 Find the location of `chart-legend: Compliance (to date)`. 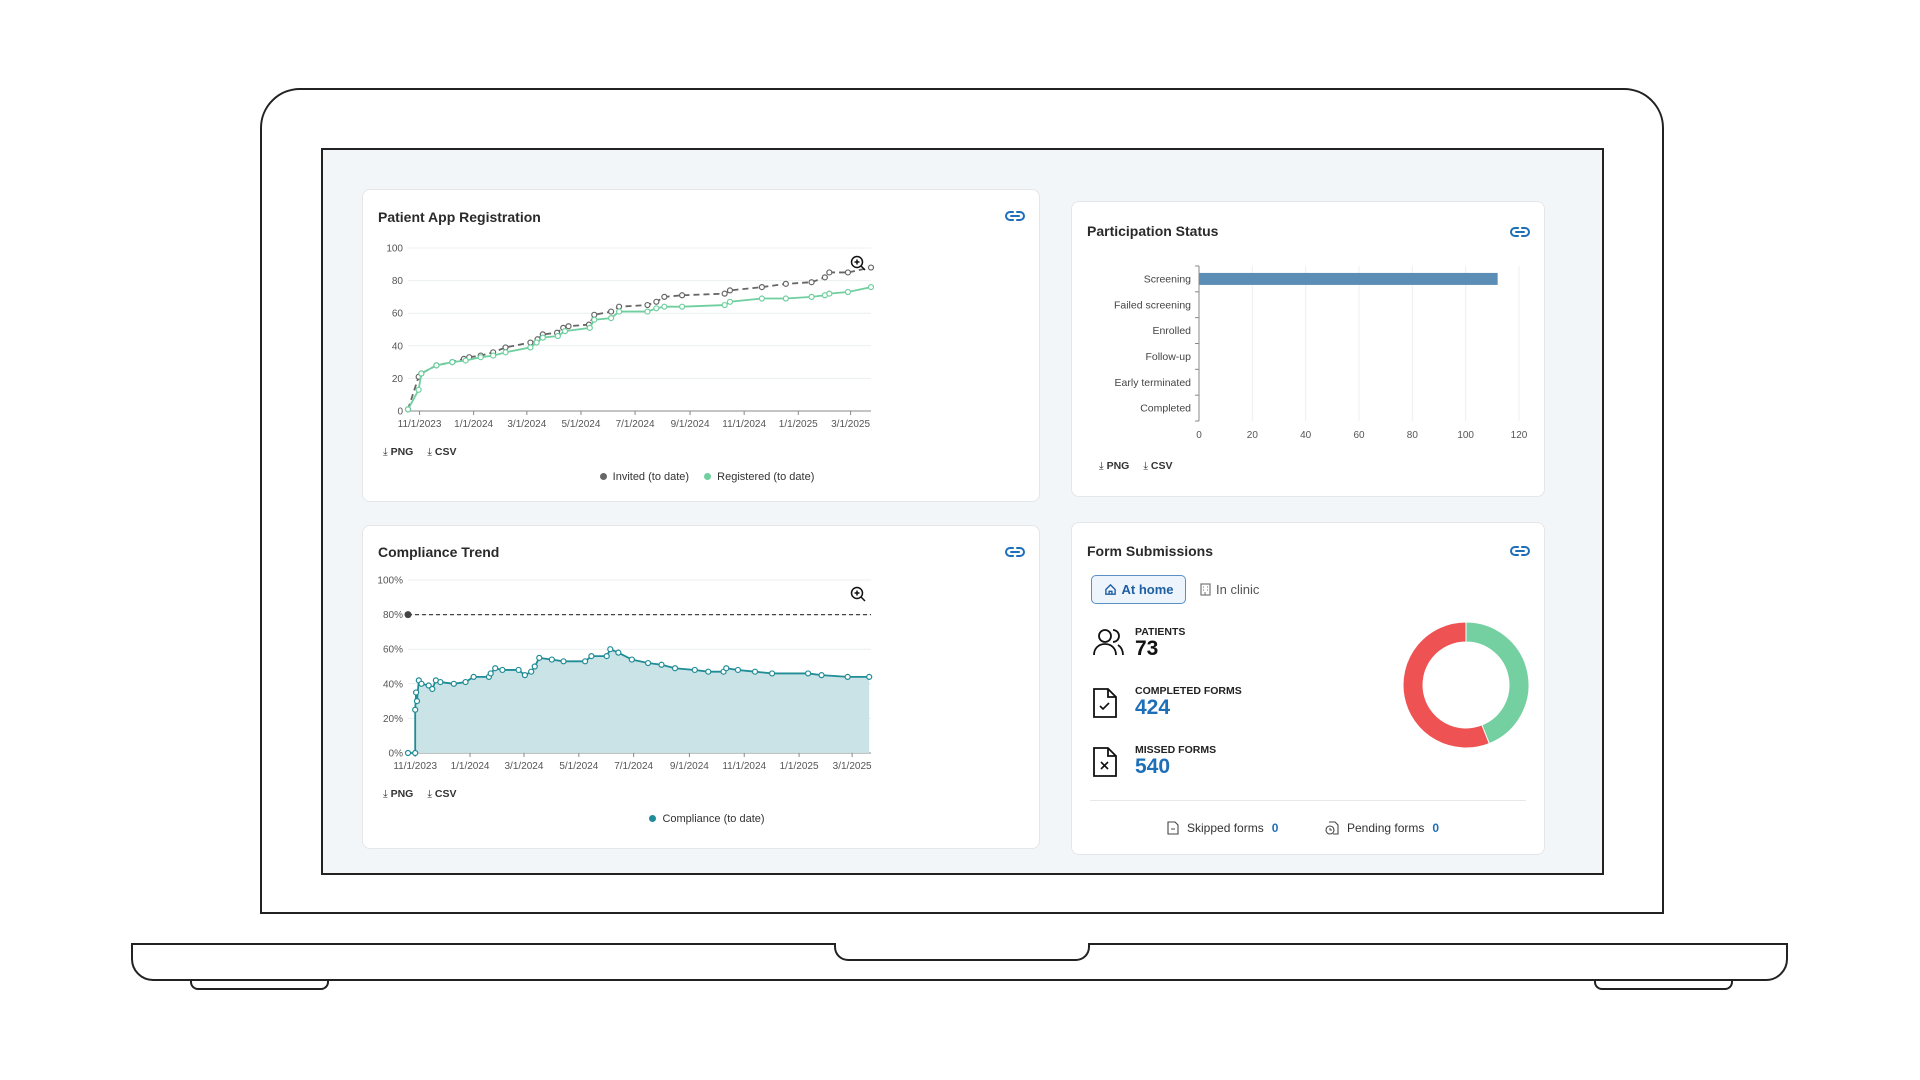

chart-legend: Compliance (to date) is located at coordinates (701, 819).